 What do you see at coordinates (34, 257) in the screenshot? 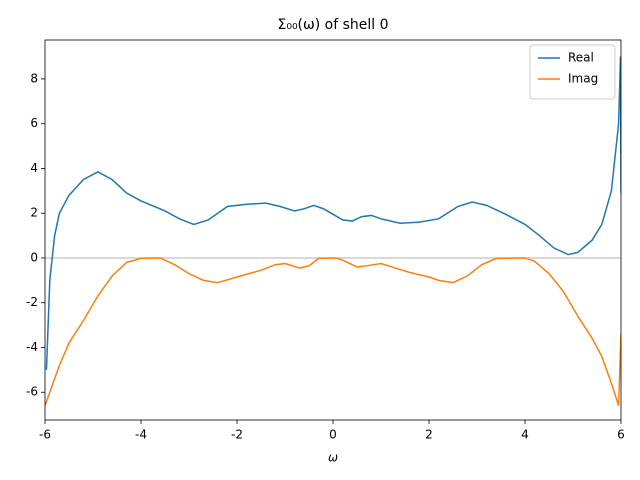
I see `y-tick-label: 0` at bounding box center [34, 257].